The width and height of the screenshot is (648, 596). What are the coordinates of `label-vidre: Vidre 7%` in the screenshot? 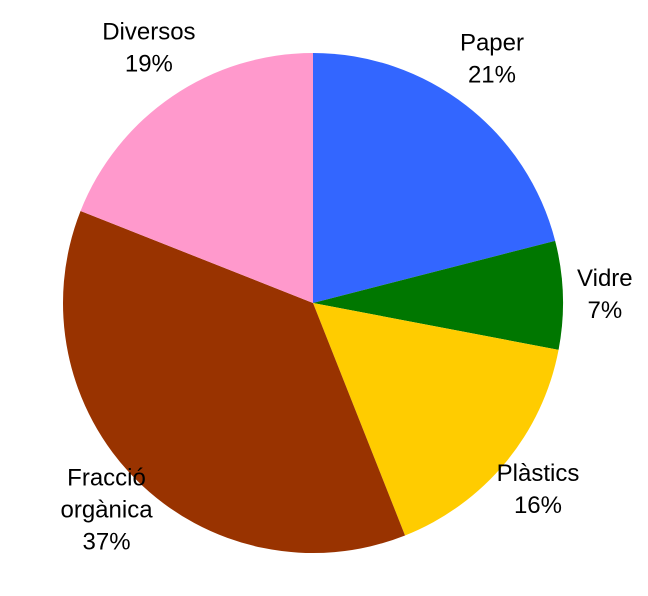 It's located at (605, 294).